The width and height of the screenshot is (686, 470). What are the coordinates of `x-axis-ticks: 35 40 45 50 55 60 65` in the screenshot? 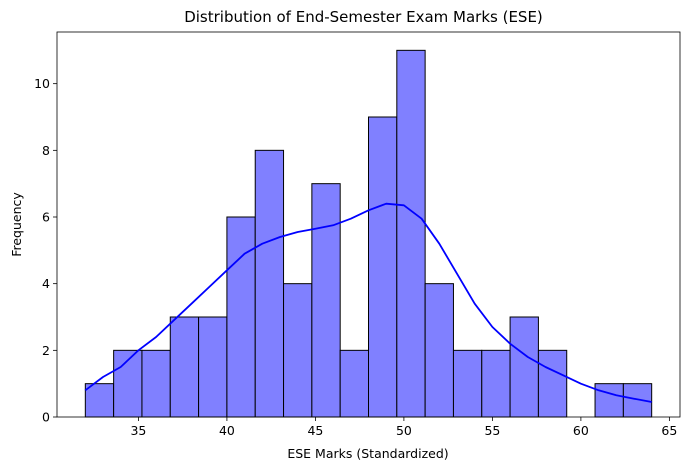 It's located at (403, 427).